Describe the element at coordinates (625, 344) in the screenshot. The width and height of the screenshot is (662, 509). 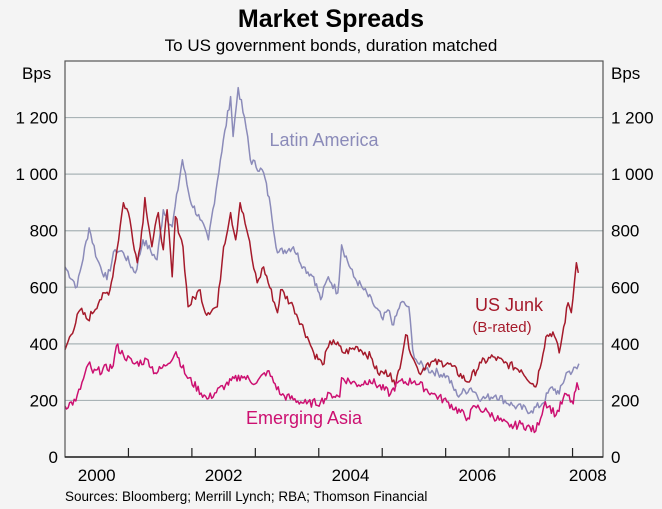
I see `y-tick-label-right: 400` at that location.